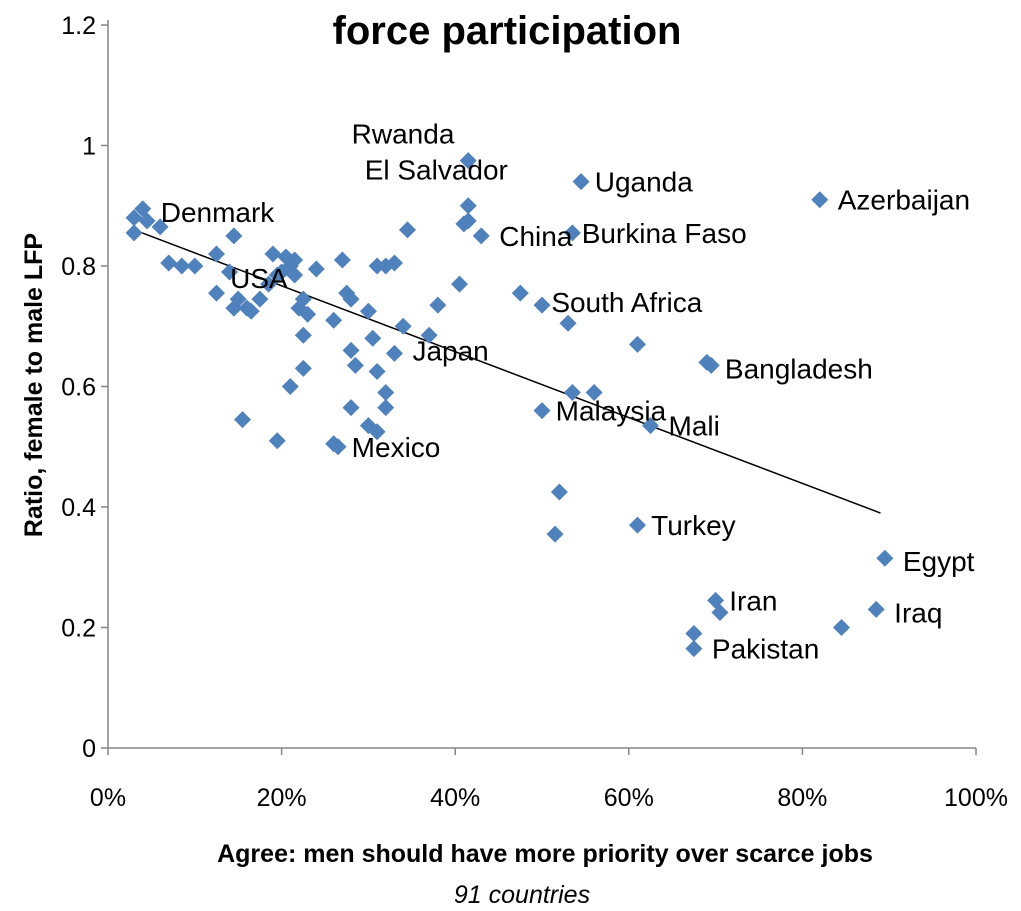 Image resolution: width=1021 pixels, height=911 pixels. I want to click on point-label: Rwanda, so click(403, 133).